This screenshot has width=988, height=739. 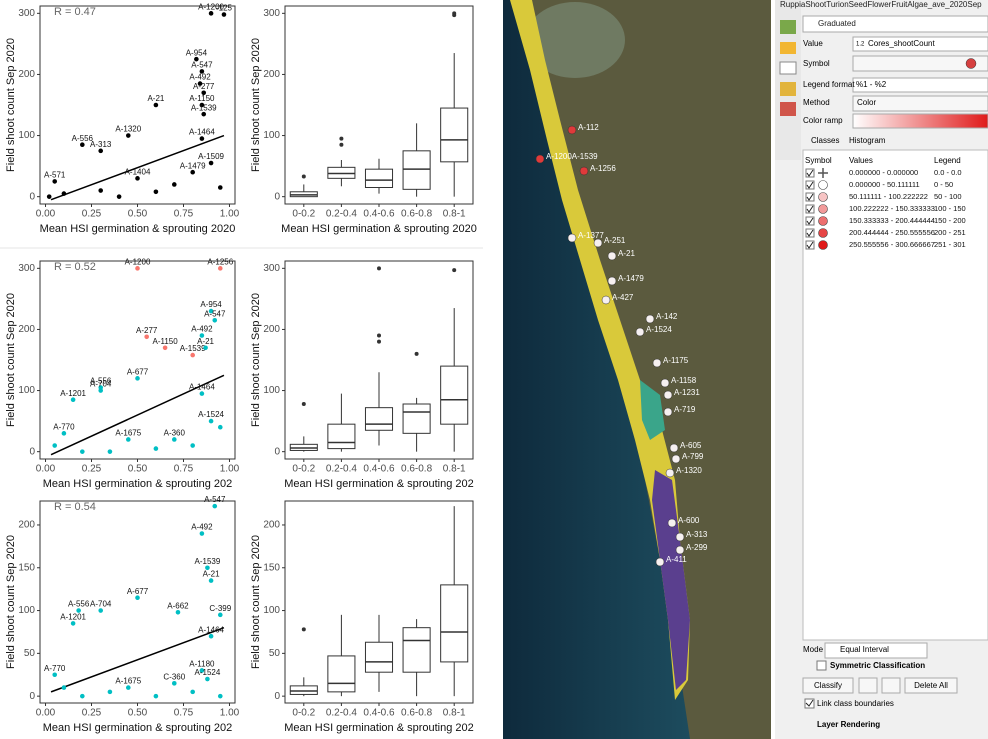 I want to click on low-habitat-strip, so click(x=671, y=580).